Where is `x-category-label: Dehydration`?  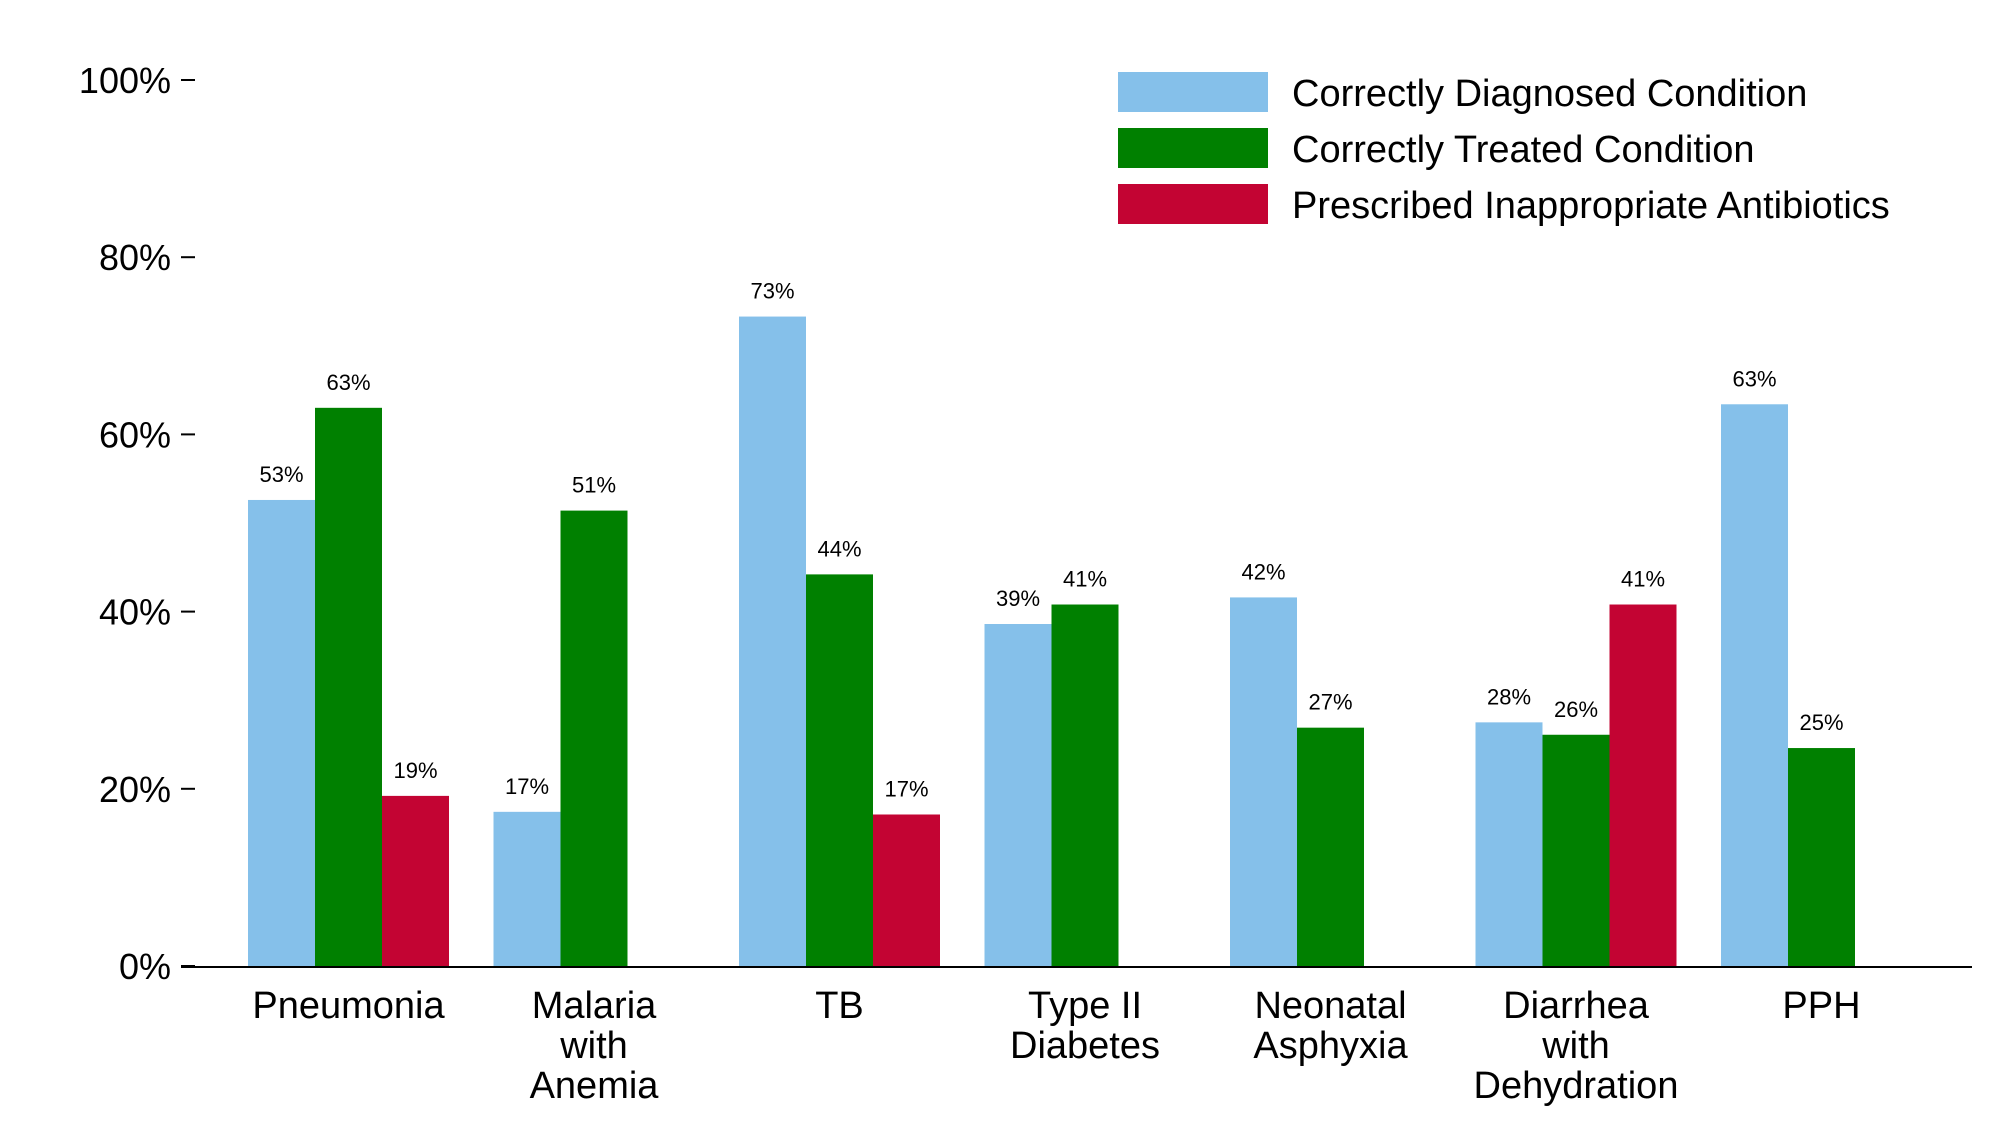 x-category-label: Dehydration is located at coordinates (1576, 1086).